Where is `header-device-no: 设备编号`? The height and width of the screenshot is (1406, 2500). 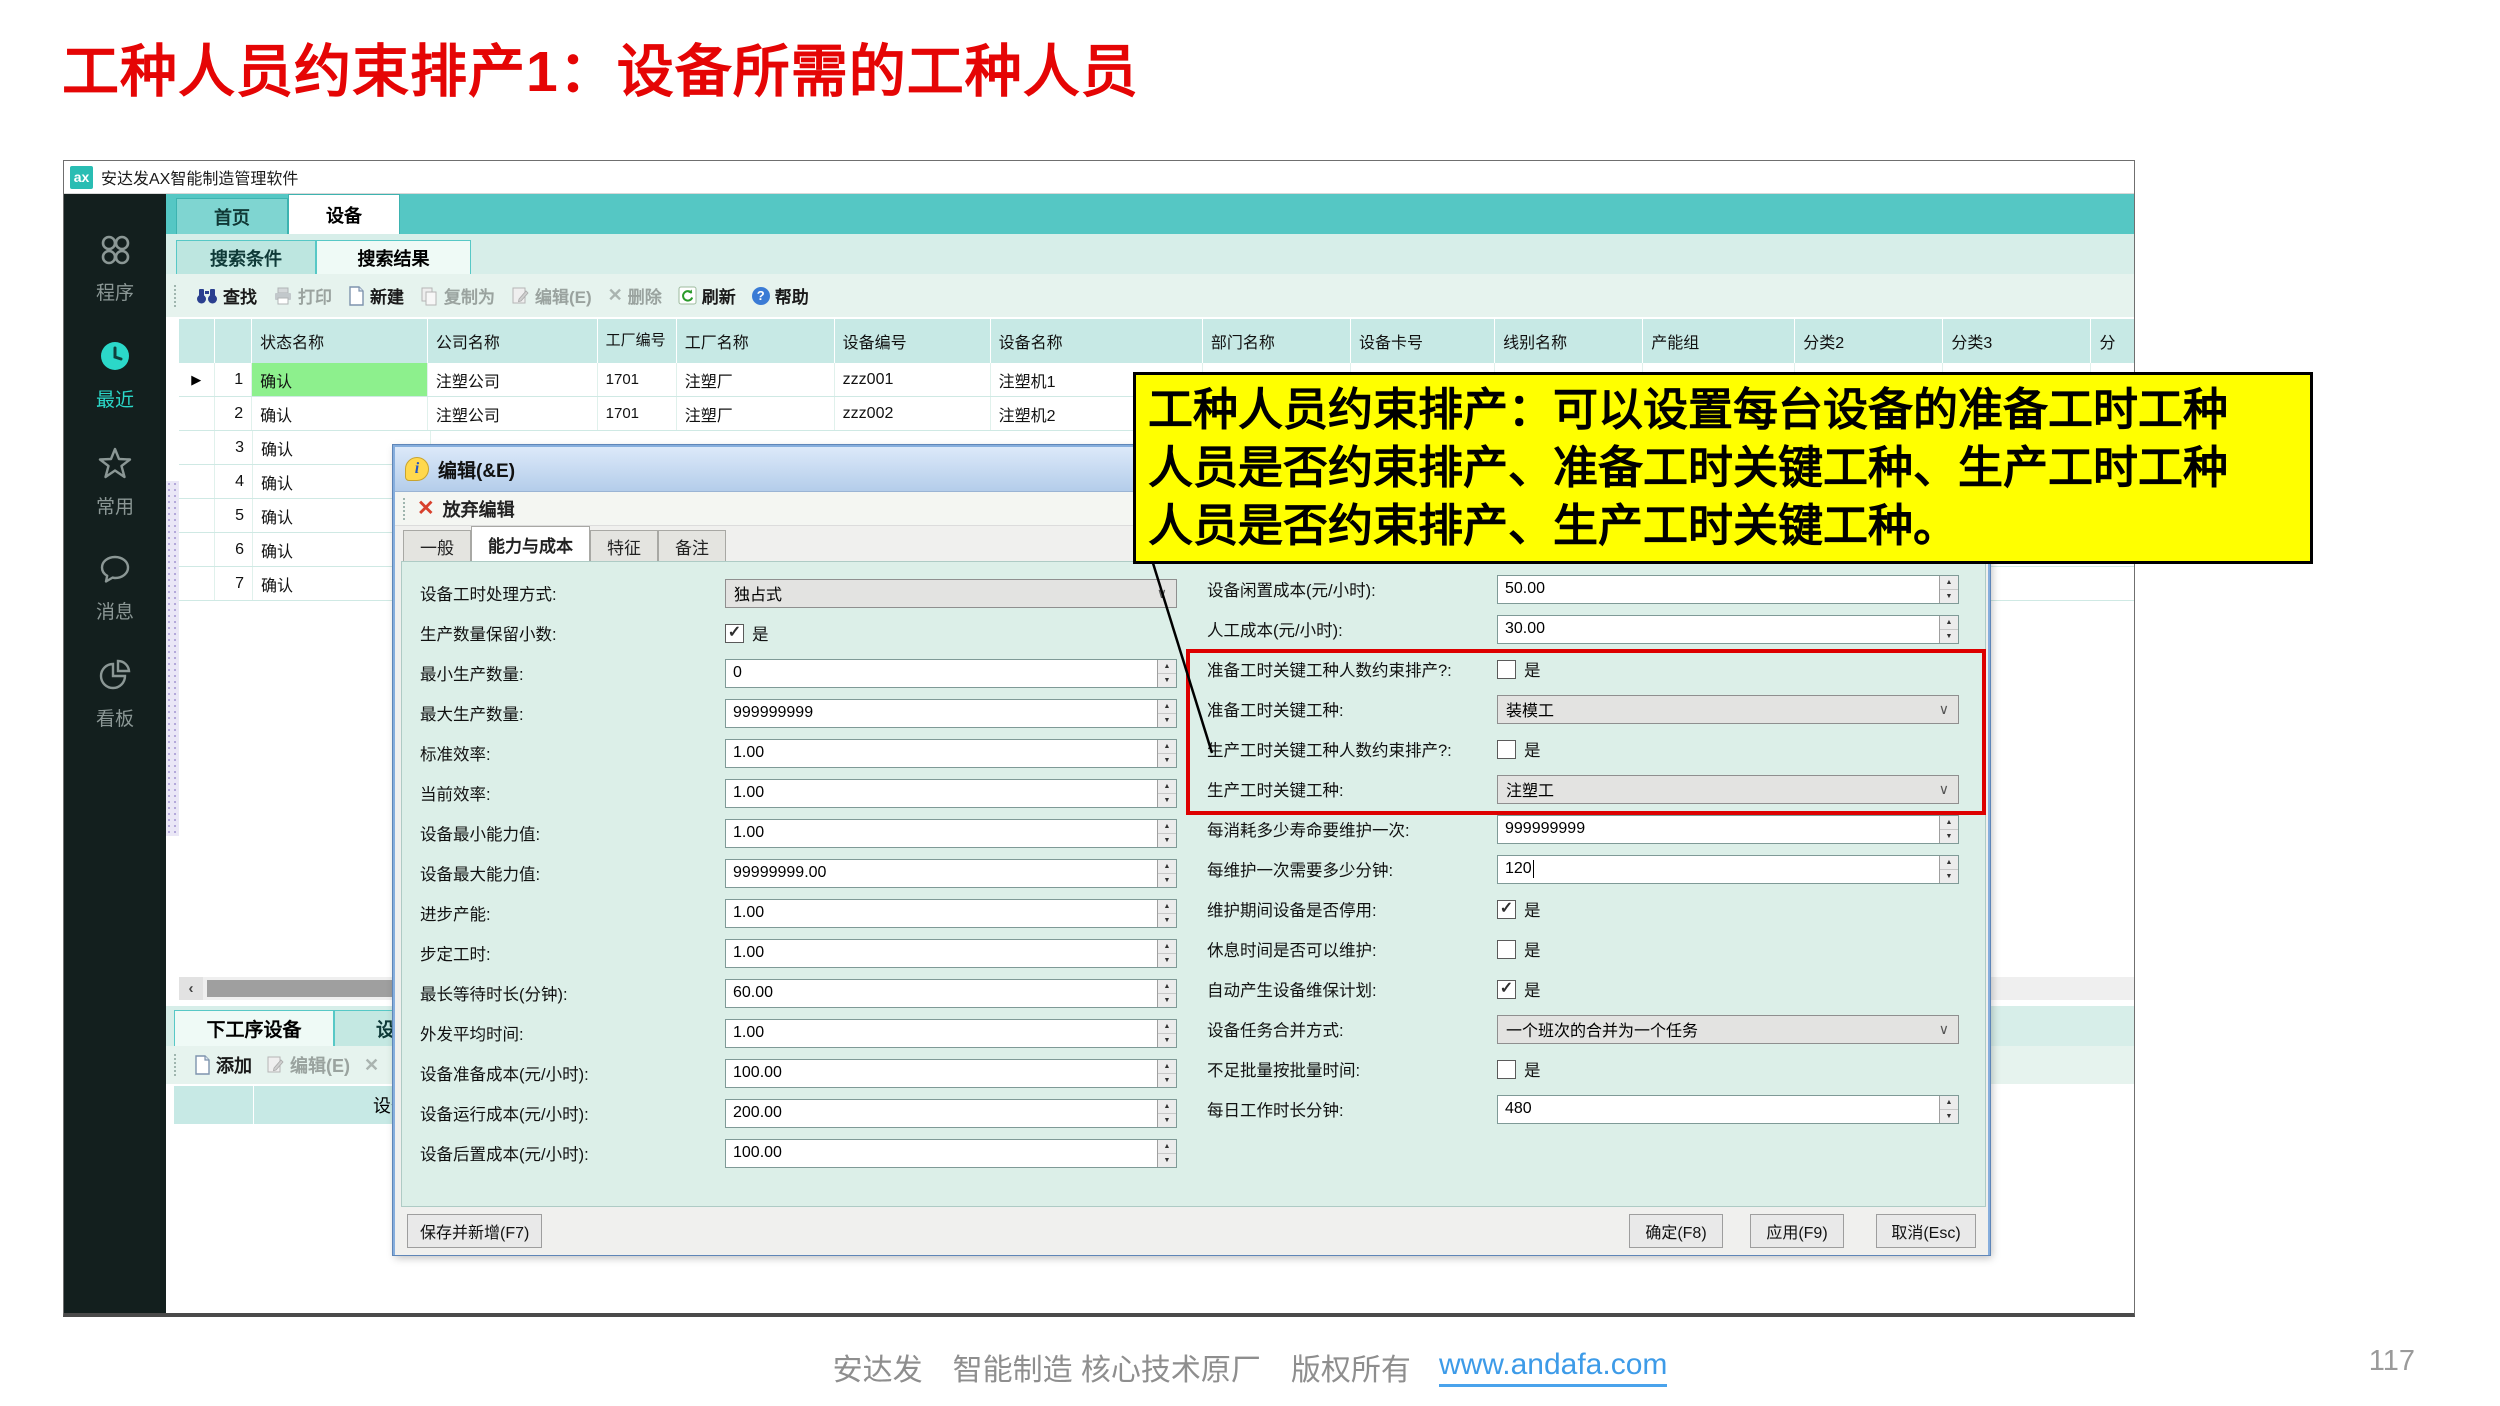 header-device-no: 设备编号 is located at coordinates (913, 341).